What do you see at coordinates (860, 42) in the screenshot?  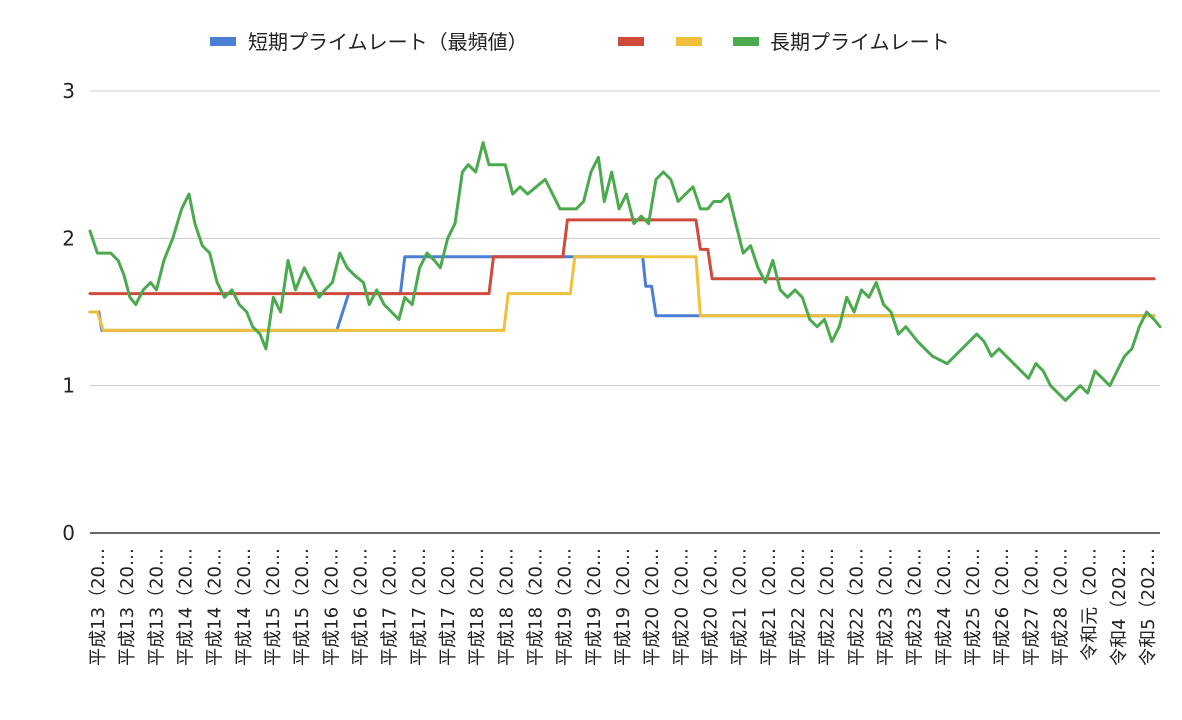 I see `legend-label: 長期プライムレート` at bounding box center [860, 42].